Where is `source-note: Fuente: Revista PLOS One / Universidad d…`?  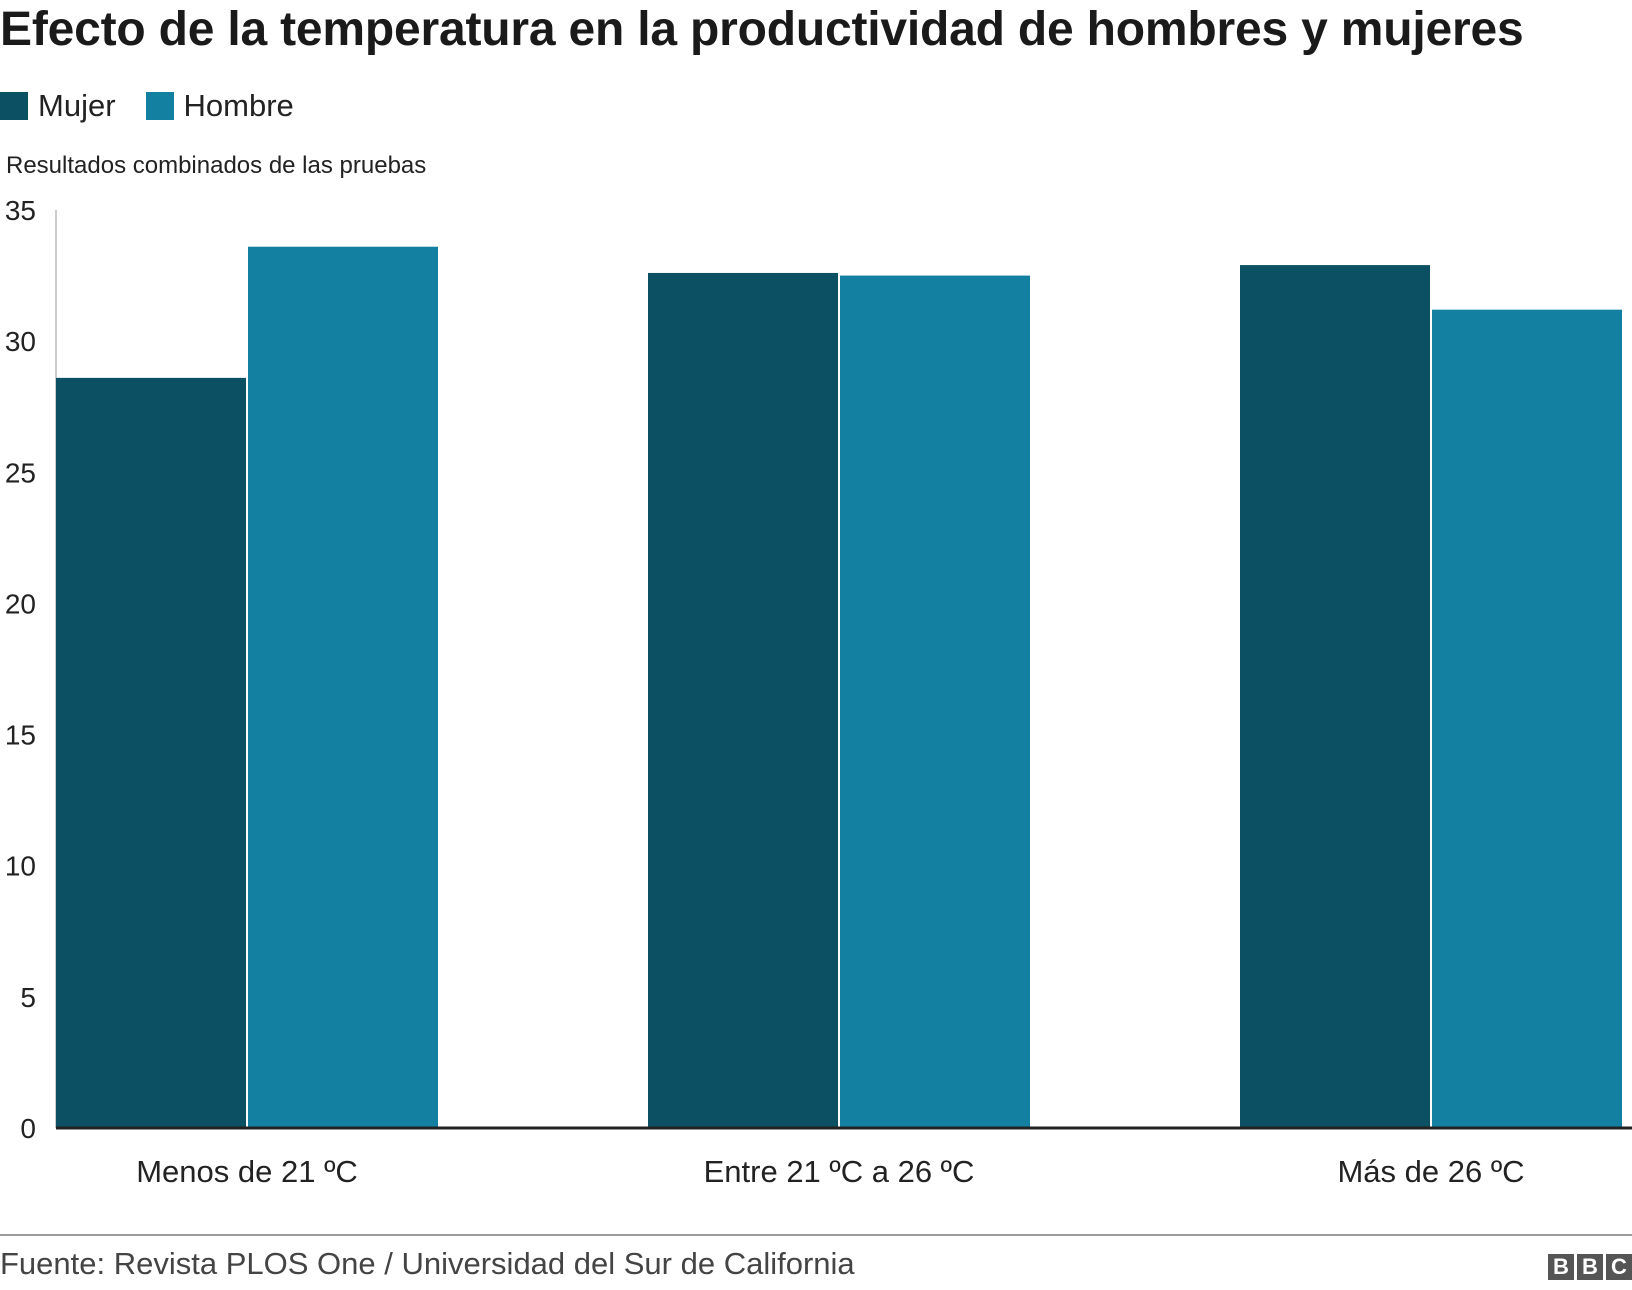
source-note: Fuente: Revista PLOS One / Universidad d… is located at coordinates (427, 1263).